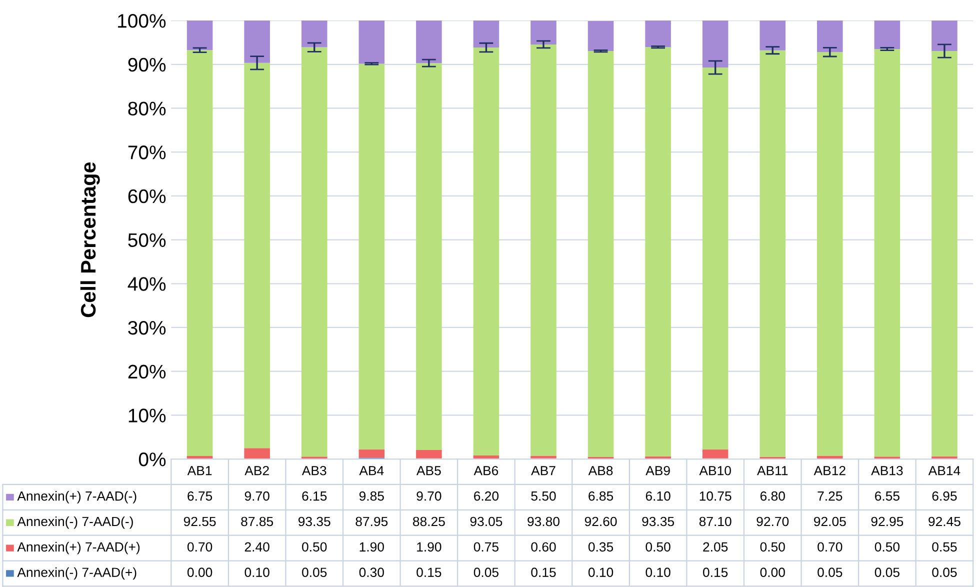 Image resolution: width=978 pixels, height=587 pixels. Describe the element at coordinates (76, 573) in the screenshot. I see `legend-label: Annexin(-) 7-AAD(+)` at that location.